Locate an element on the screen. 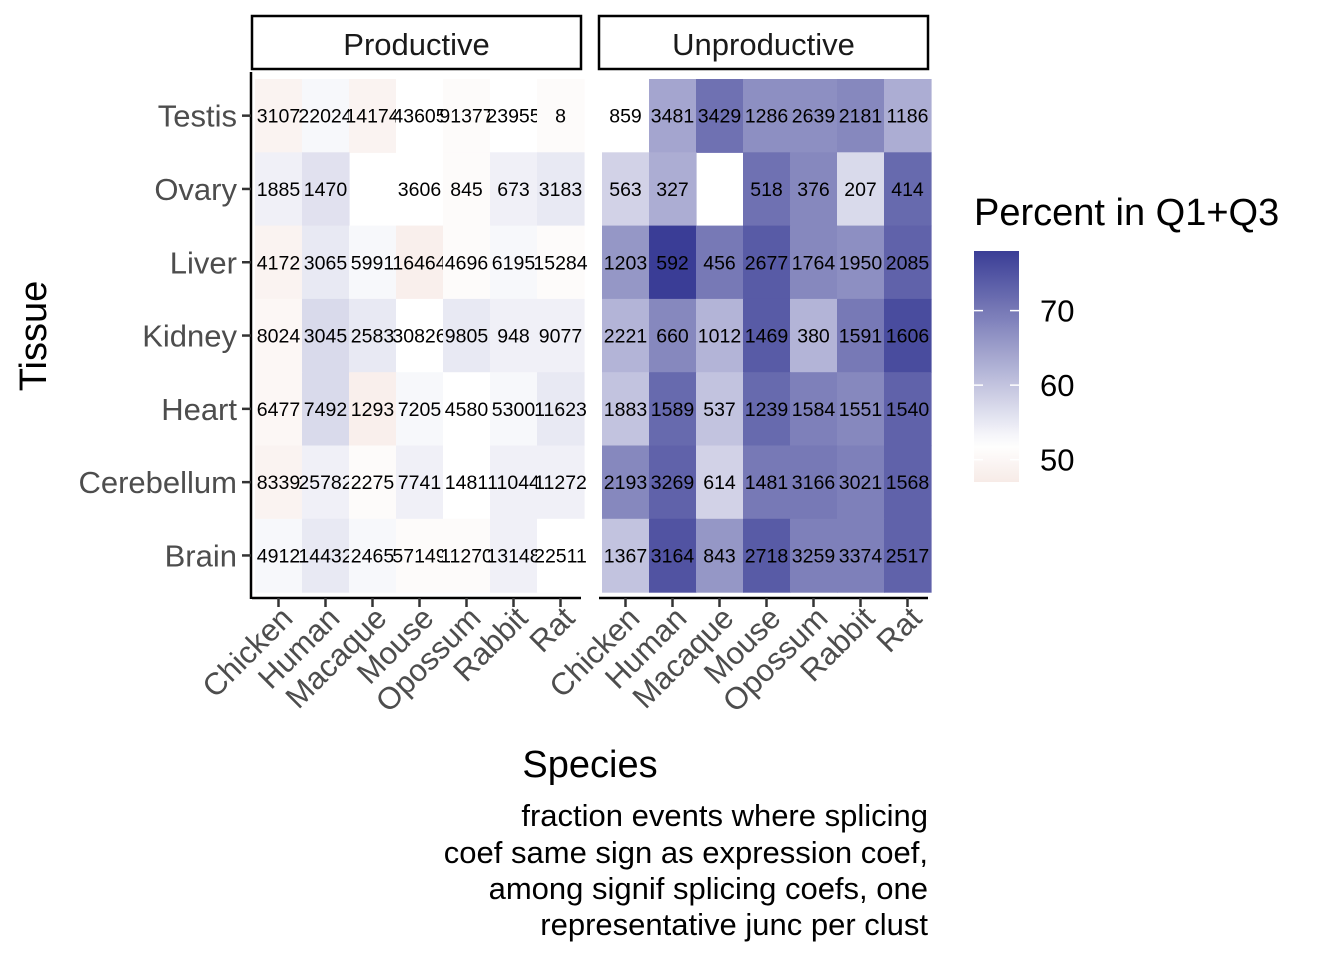 The height and width of the screenshot is (960, 1344). cell-count-label: 11044 is located at coordinates (513, 483).